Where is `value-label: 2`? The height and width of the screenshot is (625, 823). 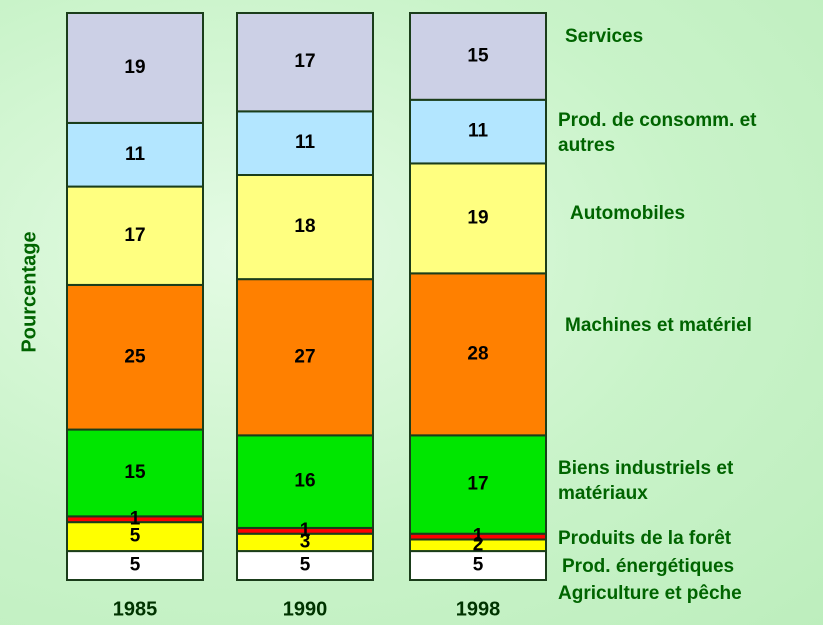
value-label: 2 is located at coordinates (478, 544).